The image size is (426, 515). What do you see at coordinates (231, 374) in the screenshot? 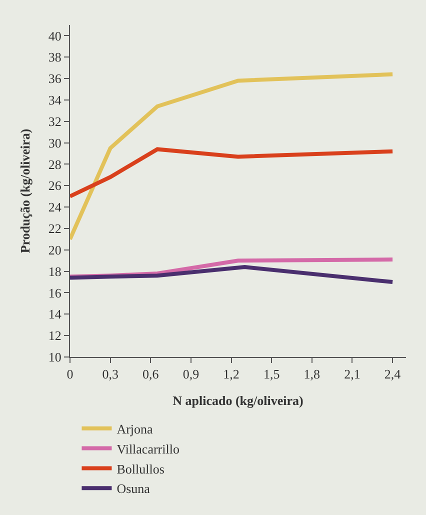
I see `x-tick-label: 1,2` at bounding box center [231, 374].